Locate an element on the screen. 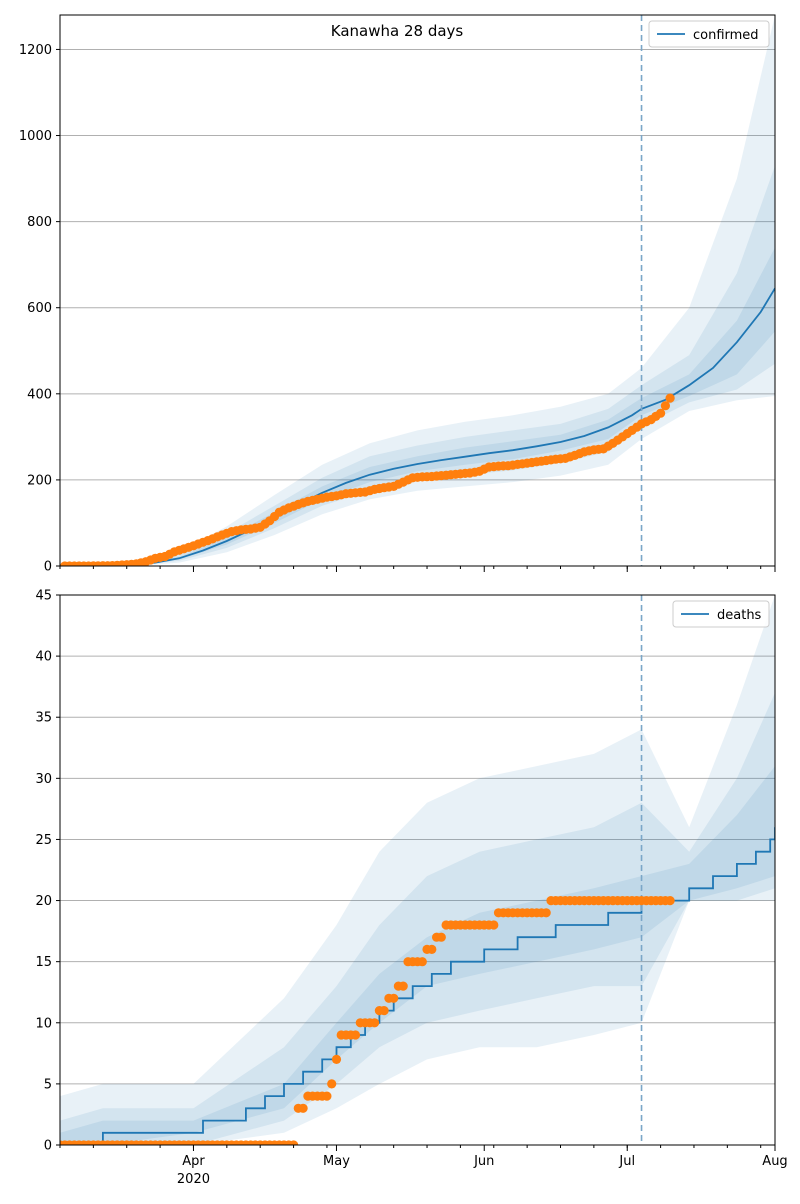  confirmed-legend: confirmed is located at coordinates (709, 34).